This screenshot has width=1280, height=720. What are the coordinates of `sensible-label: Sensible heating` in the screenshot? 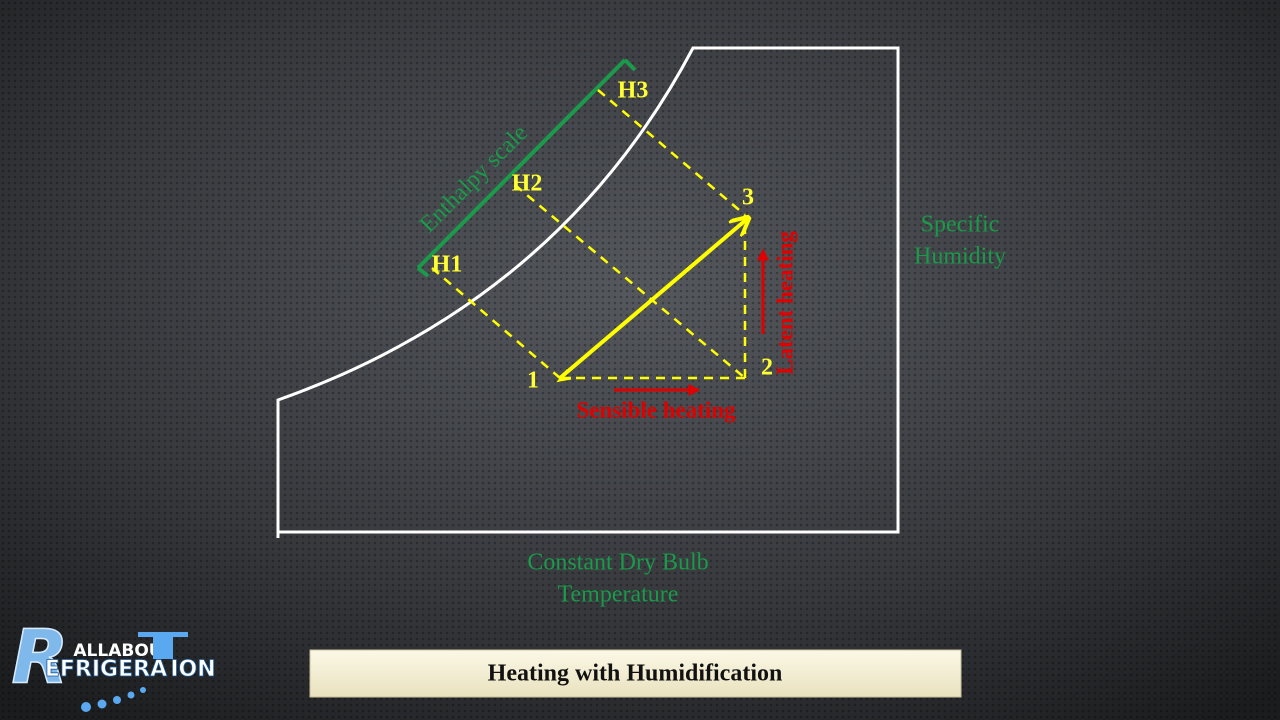 It's located at (656, 409).